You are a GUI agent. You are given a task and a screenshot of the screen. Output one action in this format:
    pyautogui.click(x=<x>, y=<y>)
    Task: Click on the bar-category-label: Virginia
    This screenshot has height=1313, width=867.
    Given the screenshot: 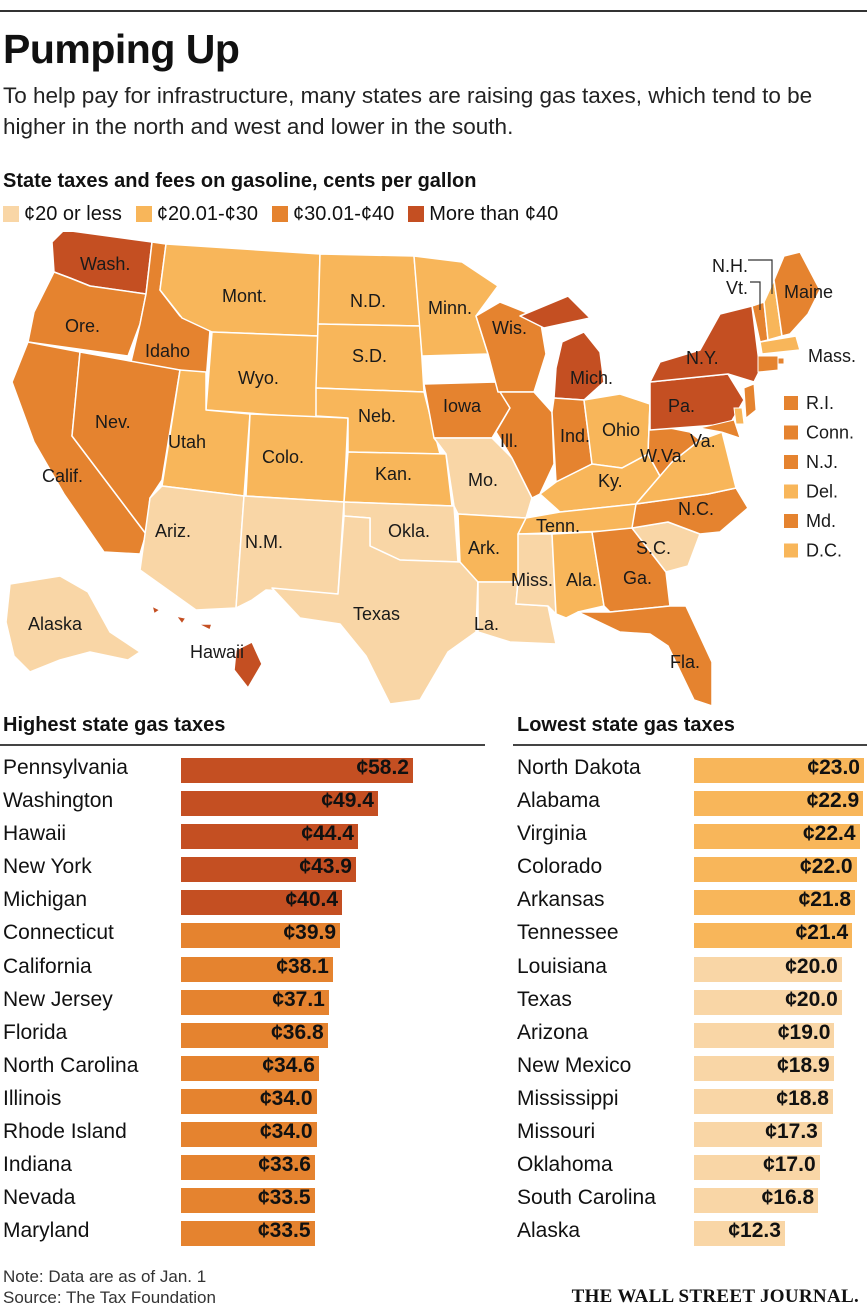 What is the action you would take?
    pyautogui.click(x=552, y=834)
    